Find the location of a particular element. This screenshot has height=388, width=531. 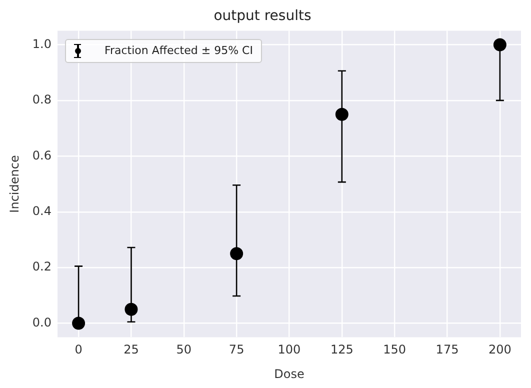

x-tick-label: 125 is located at coordinates (342, 349).